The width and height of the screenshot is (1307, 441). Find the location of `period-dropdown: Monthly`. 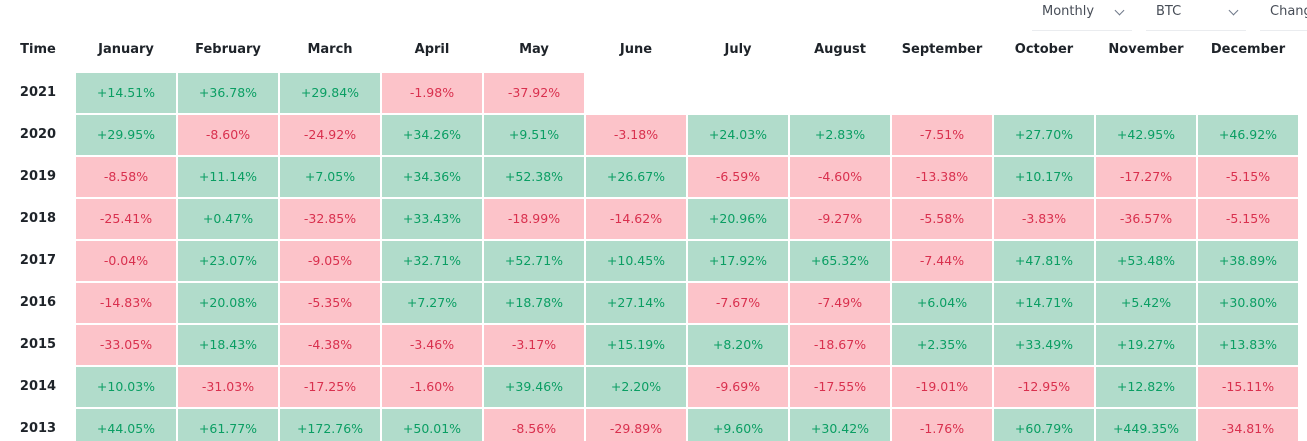

period-dropdown: Monthly is located at coordinates (1082, 15).